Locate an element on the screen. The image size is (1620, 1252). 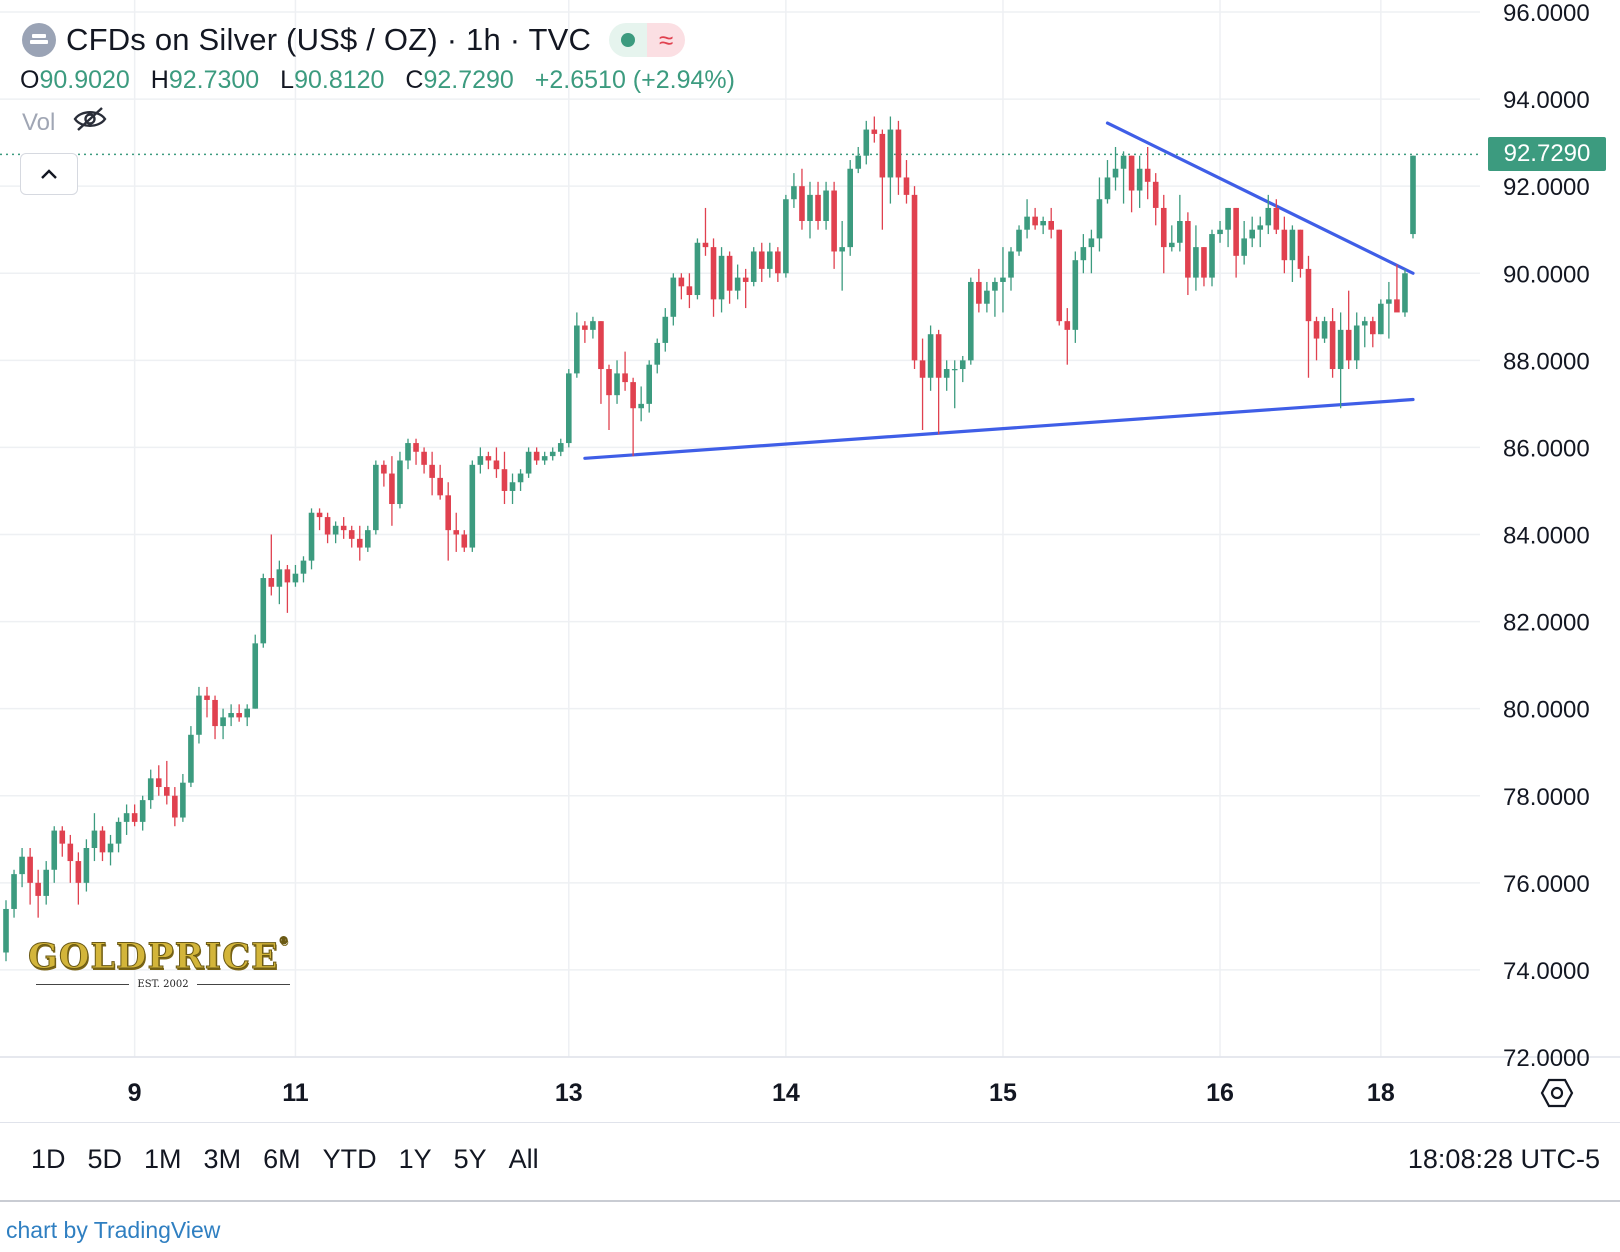
y-tick-label: 86.0000 is located at coordinates (1546, 448).